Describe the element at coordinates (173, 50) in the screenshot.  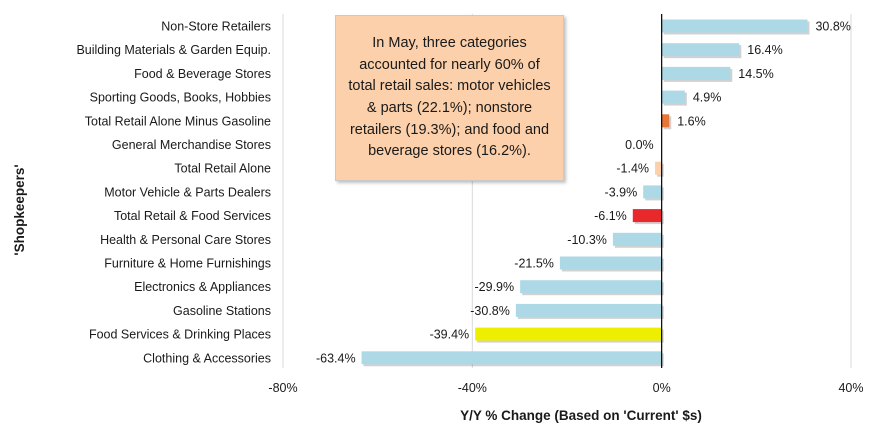
I see `category-label: Building Materials & Garden Equip.` at that location.